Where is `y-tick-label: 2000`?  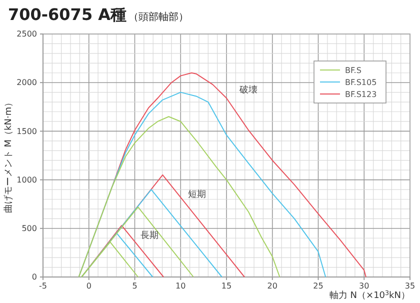
y-tick-label: 2000 is located at coordinates (26, 83).